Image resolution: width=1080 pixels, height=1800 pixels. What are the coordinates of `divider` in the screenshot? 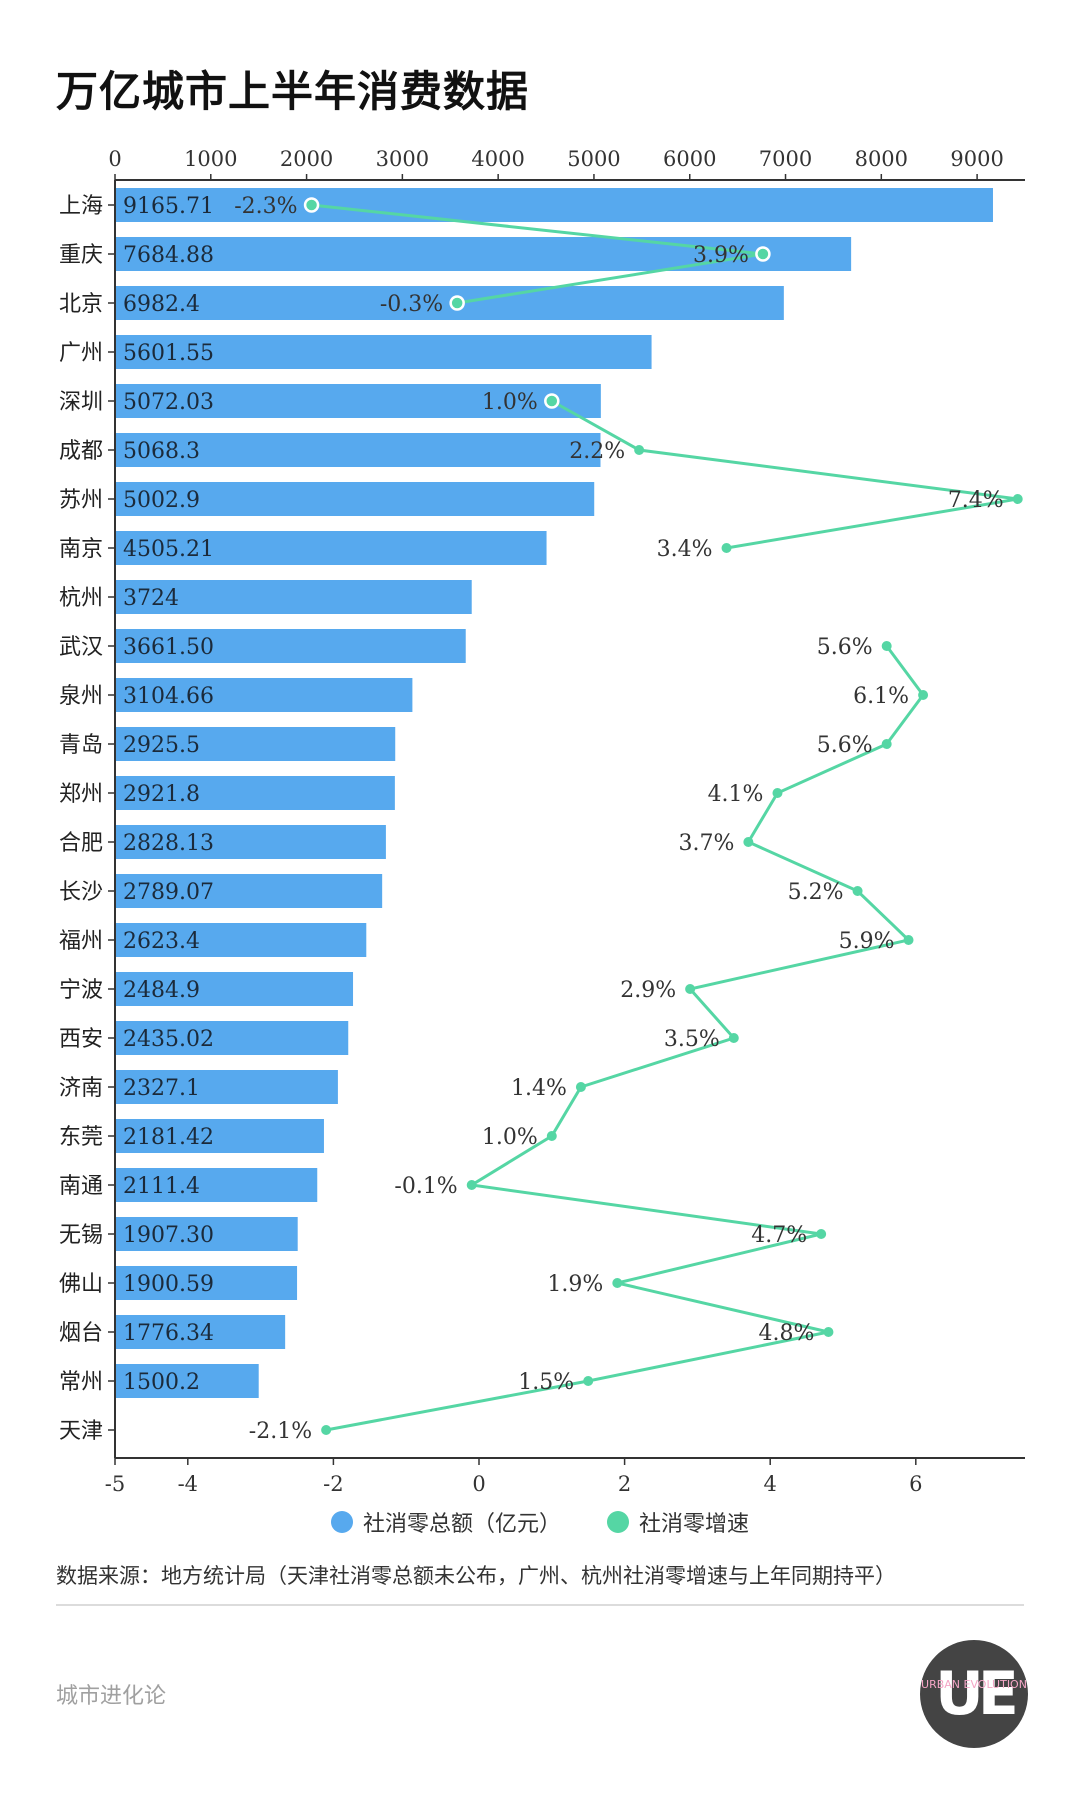 It's located at (540, 1605).